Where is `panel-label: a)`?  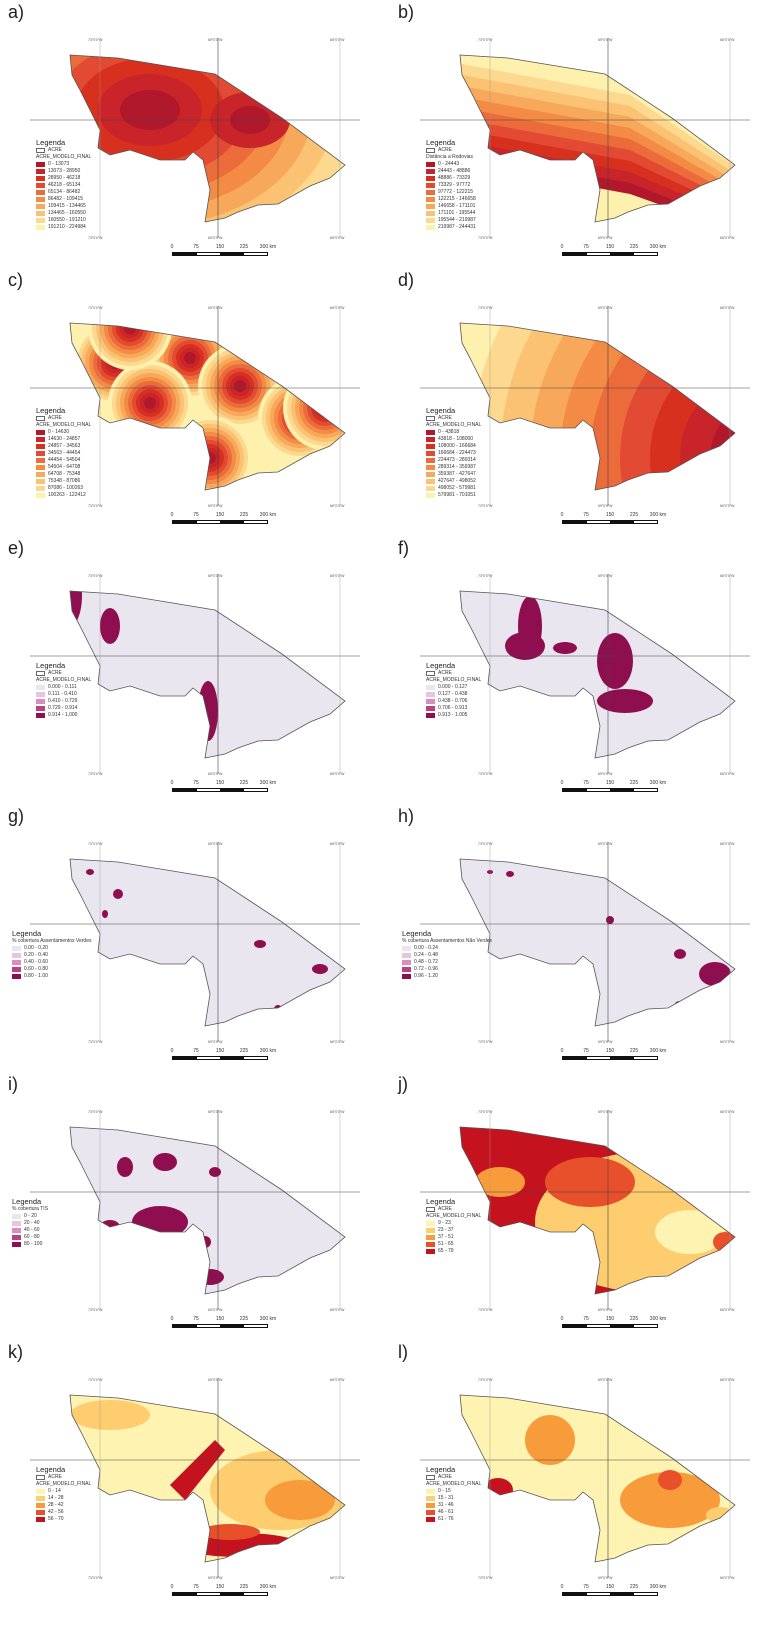
panel-label: a) is located at coordinates (16, 12).